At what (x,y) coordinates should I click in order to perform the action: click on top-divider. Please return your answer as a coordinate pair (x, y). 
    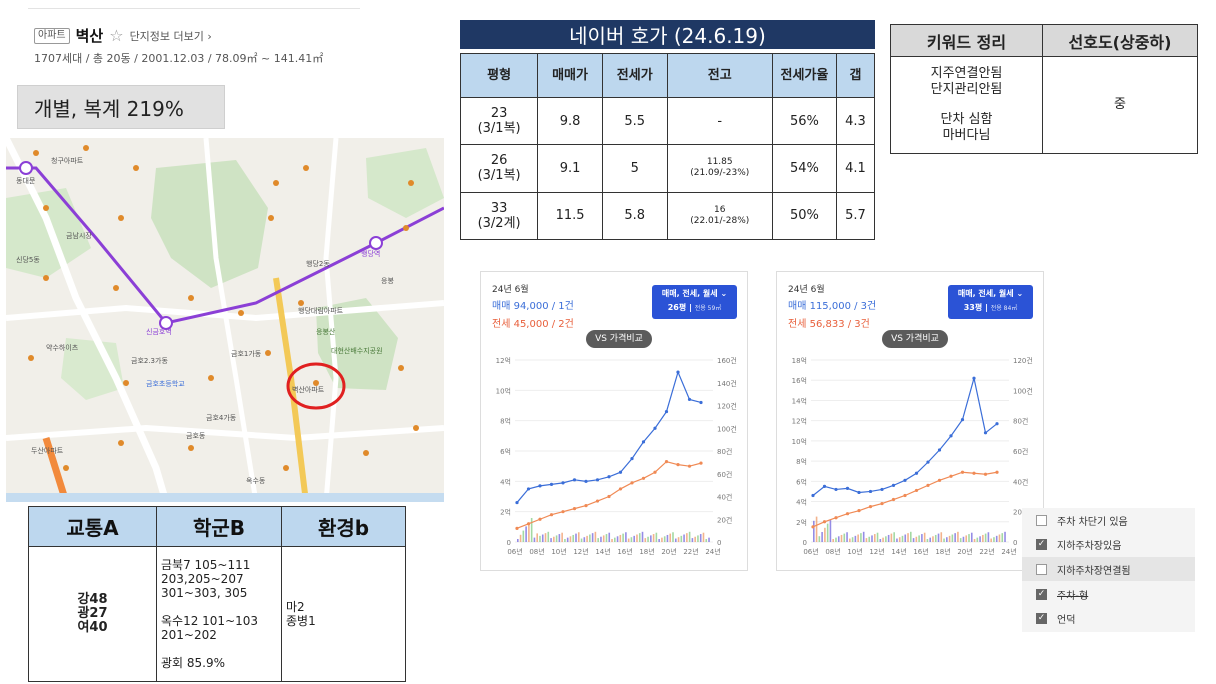
    Looking at the image, I should click on (194, 8).